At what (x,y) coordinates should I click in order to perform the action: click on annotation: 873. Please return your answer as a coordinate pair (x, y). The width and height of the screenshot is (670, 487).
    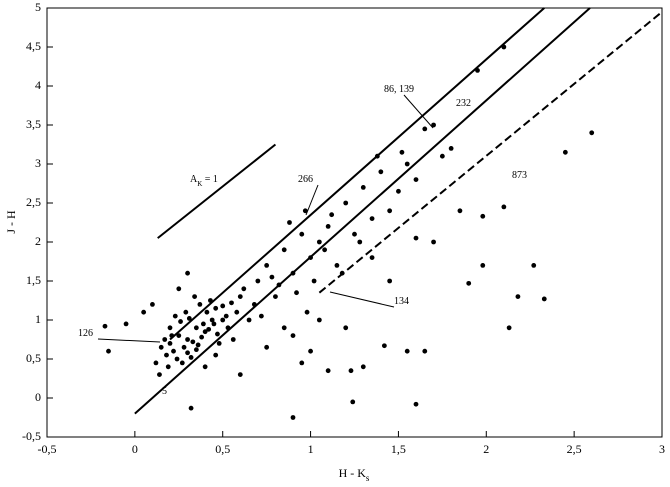
    Looking at the image, I should click on (519, 175).